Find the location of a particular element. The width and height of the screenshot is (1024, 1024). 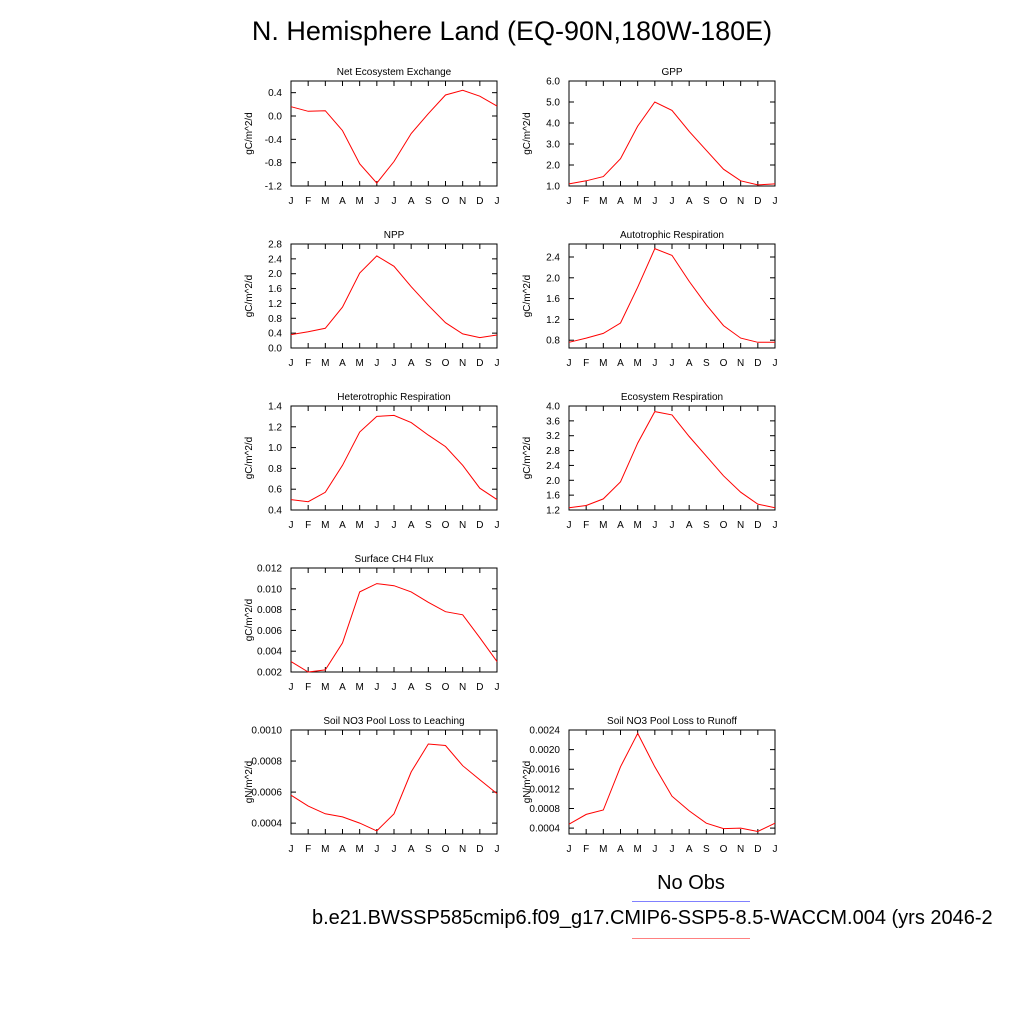

y-tick-label: 3.0 is located at coordinates (553, 145).